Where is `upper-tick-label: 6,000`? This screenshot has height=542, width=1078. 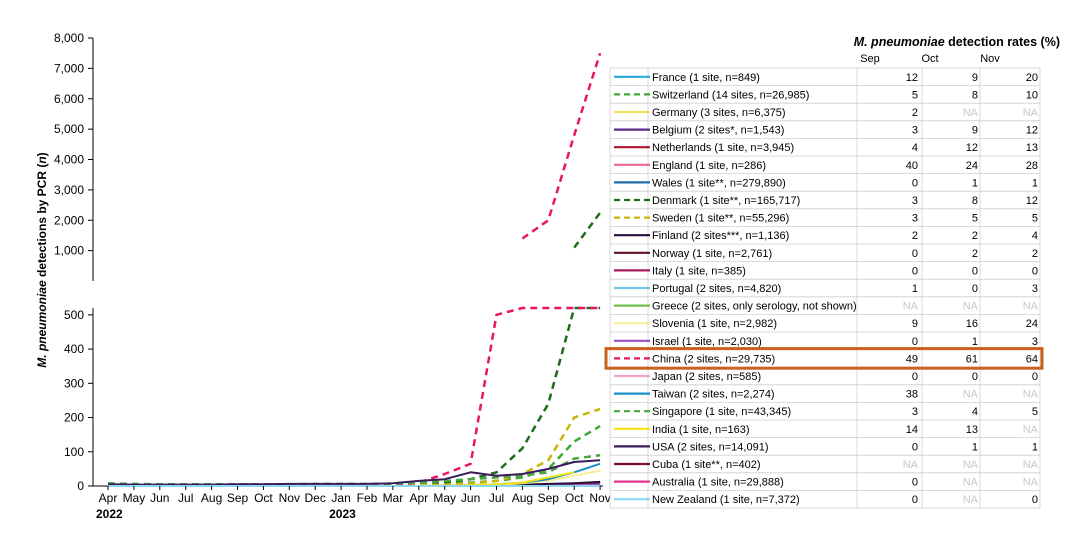
upper-tick-label: 6,000 is located at coordinates (69, 99).